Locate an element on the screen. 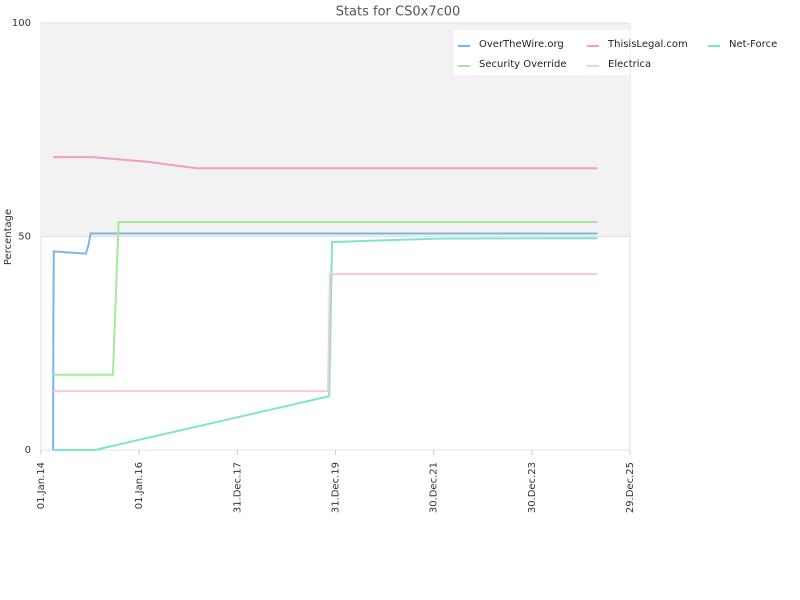  legend-label: Net-Force is located at coordinates (753, 44).